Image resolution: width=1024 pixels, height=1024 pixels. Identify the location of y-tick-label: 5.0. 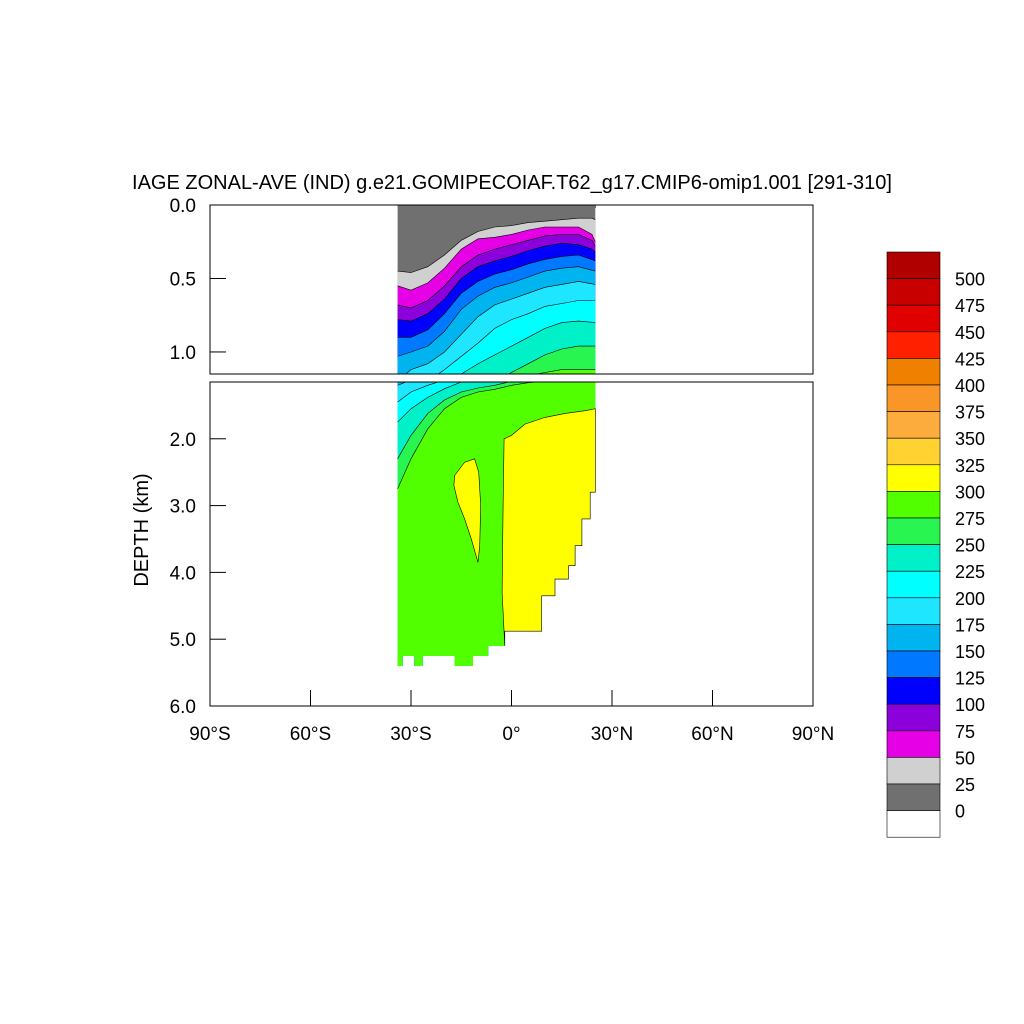
(183, 640).